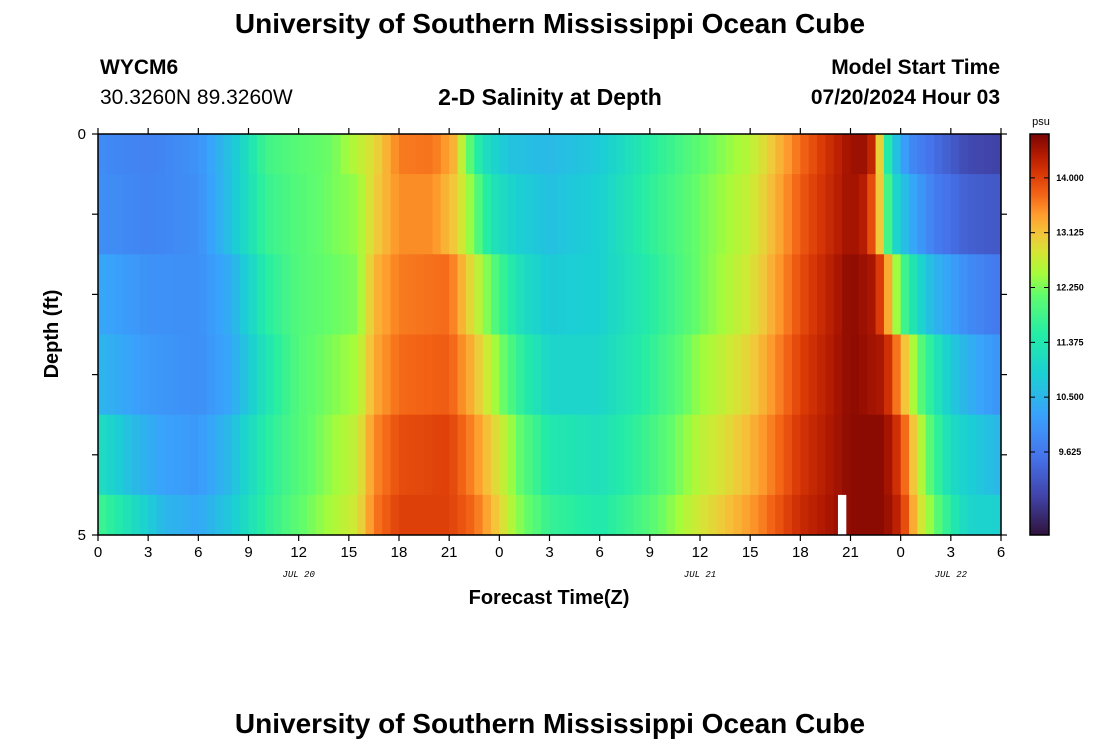 The height and width of the screenshot is (750, 1100). What do you see at coordinates (248, 552) in the screenshot?
I see `x-tick-label: 9` at bounding box center [248, 552].